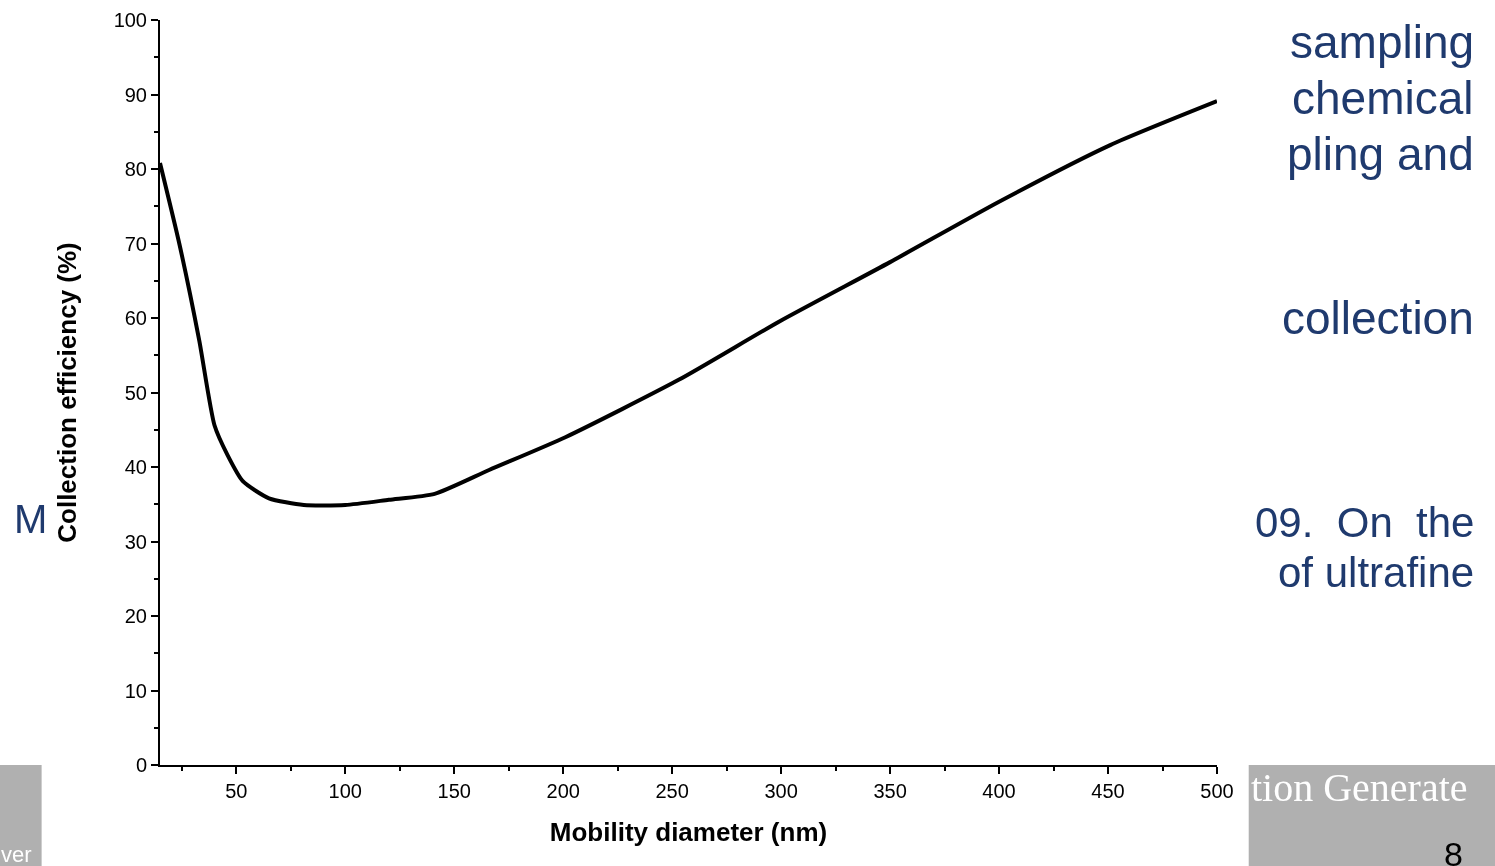 The width and height of the screenshot is (1495, 866). I want to click on text: of ultrafine, so click(1376, 572).